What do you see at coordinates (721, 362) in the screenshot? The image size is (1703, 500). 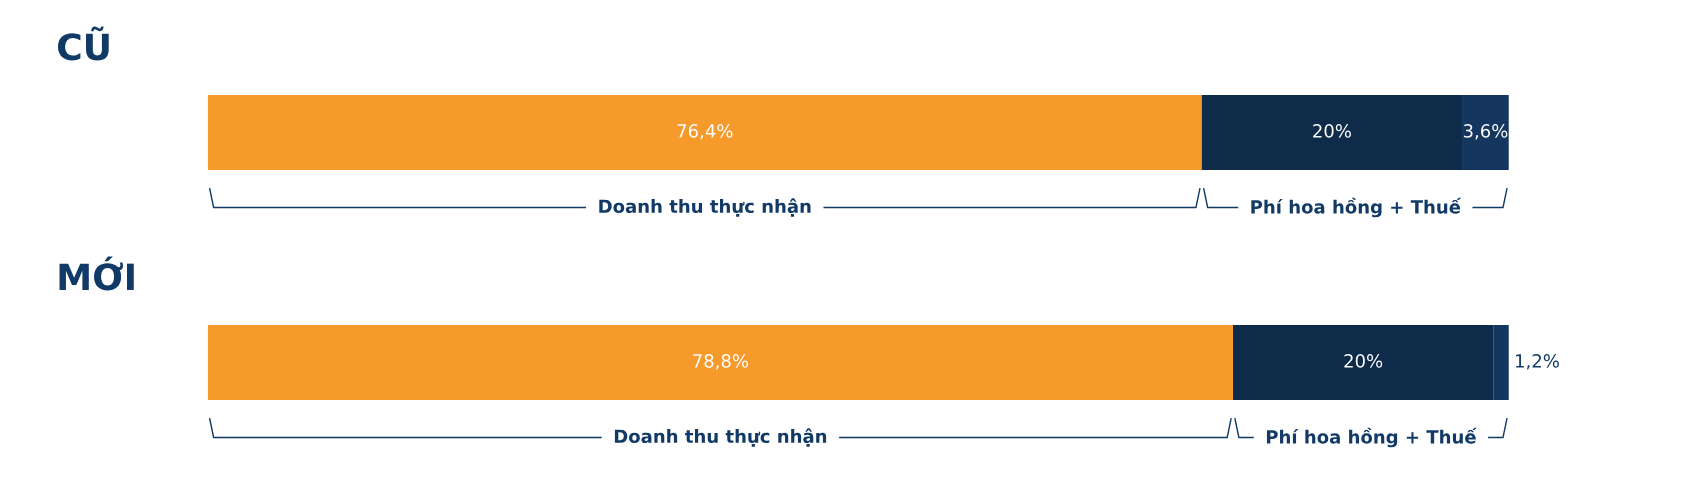 I see `data-label: 78,8%` at bounding box center [721, 362].